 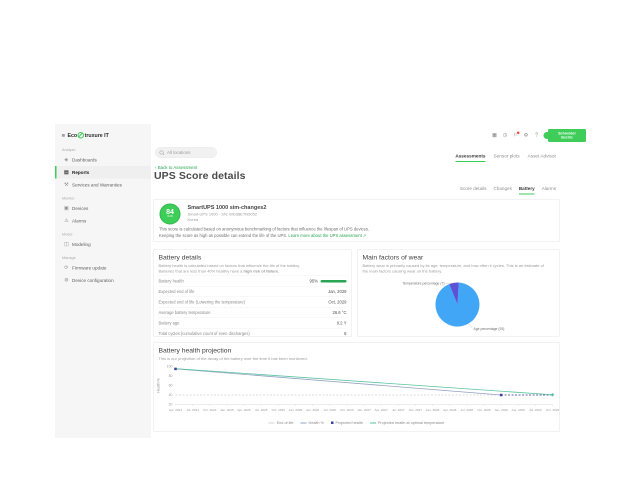 I want to click on notifications-icon: ⚐, so click(x=516, y=134).